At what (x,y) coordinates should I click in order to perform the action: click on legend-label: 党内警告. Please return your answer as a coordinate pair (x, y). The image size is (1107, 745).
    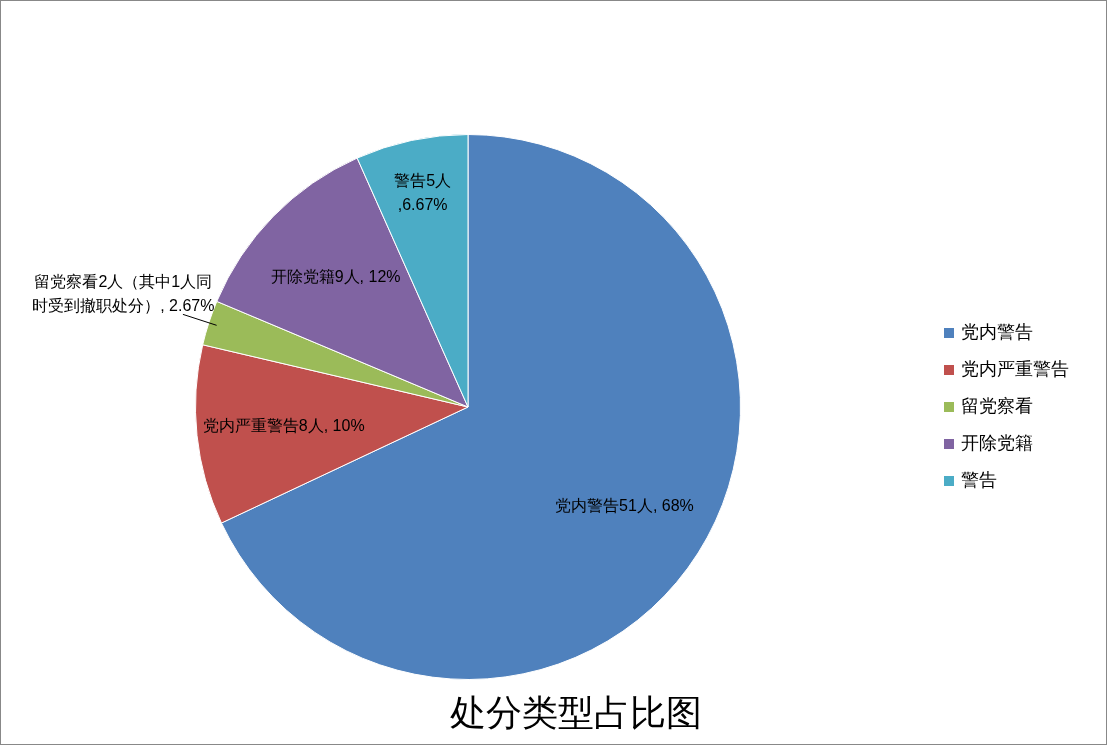
    Looking at the image, I should click on (997, 331).